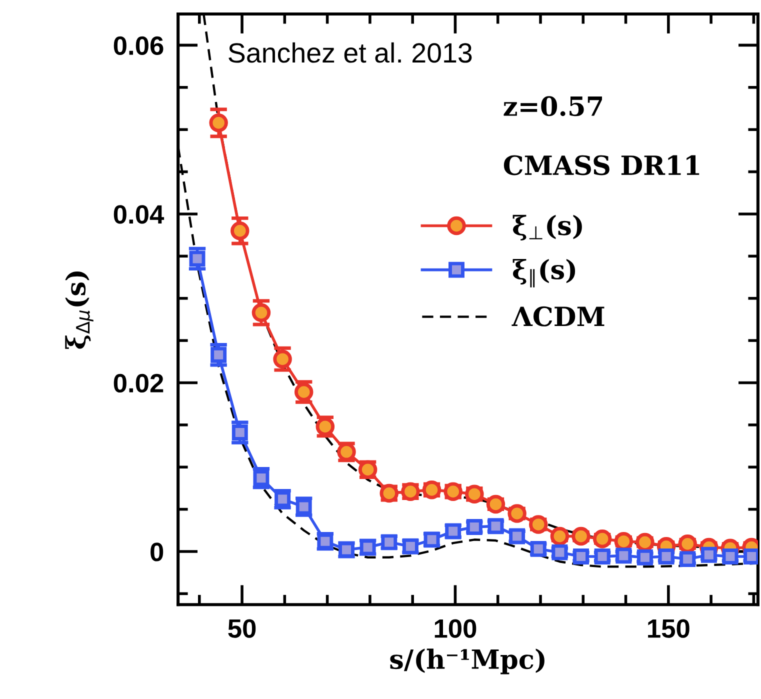  I want to click on annotation: Sanchez et al. 2013, so click(350, 52).